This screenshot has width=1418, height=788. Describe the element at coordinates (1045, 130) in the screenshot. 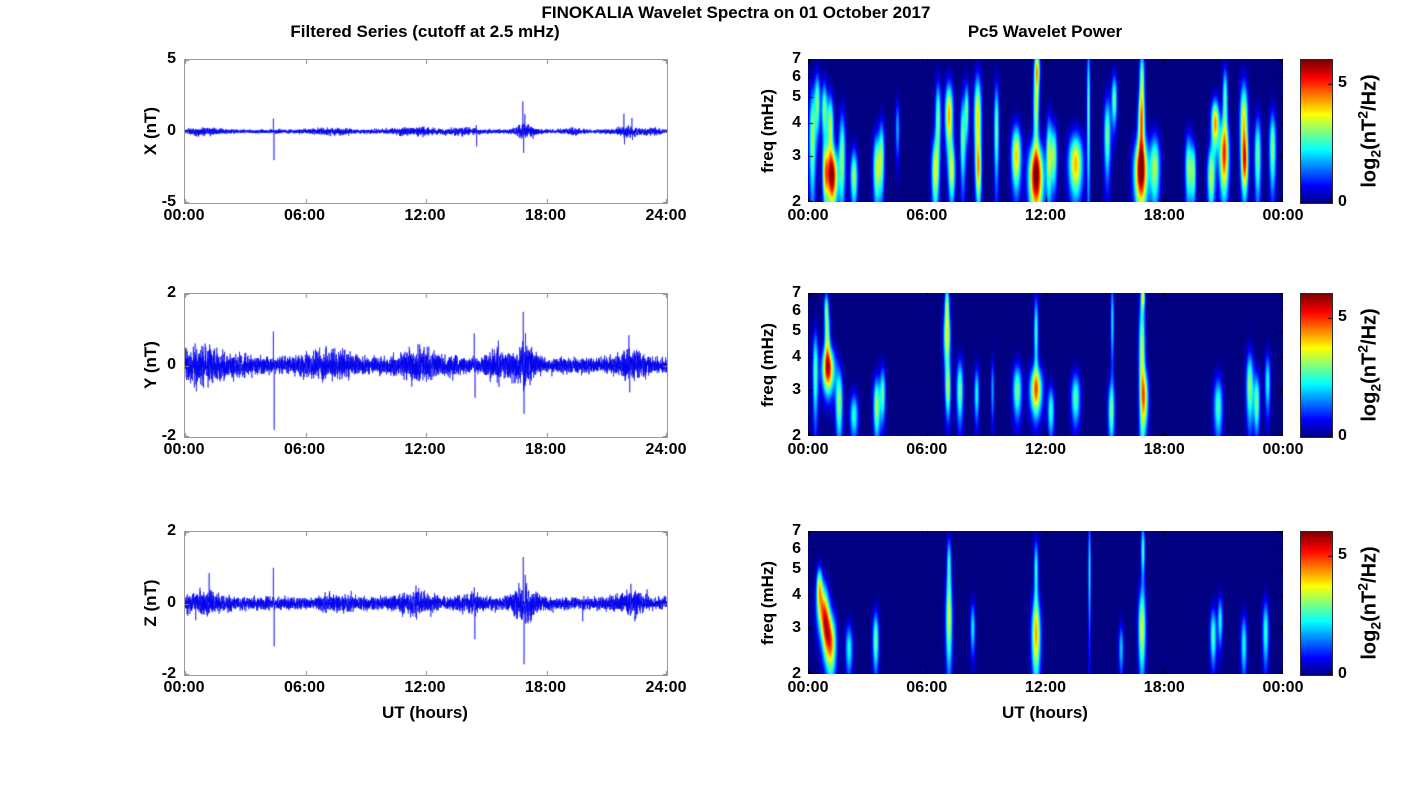

I see `x-wavelet-spectrogram` at that location.